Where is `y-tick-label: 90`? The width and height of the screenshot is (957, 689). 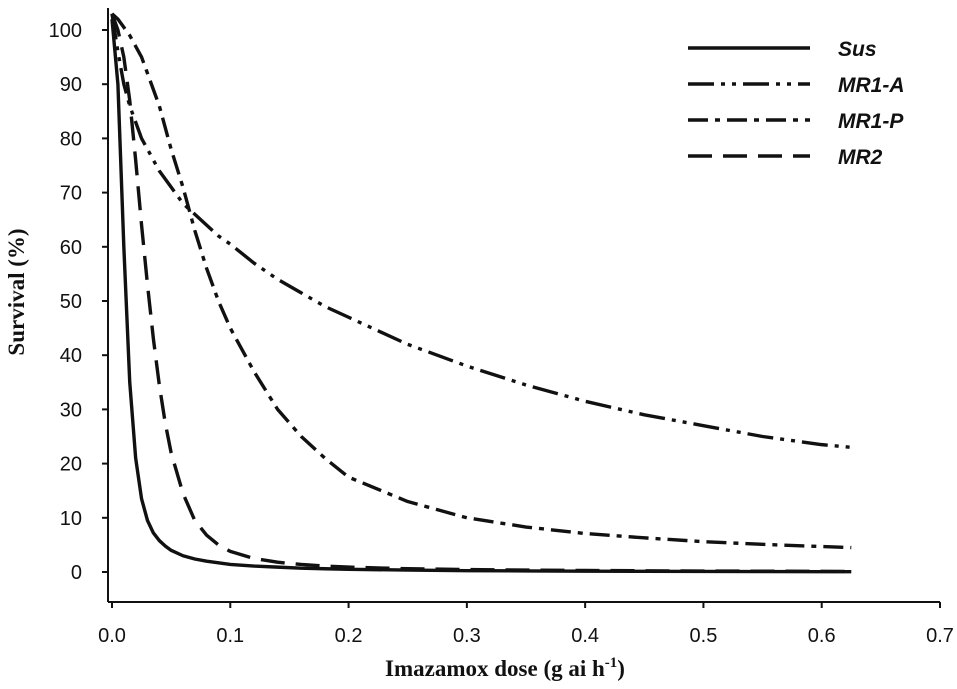
y-tick-label: 90 is located at coordinates (71, 85).